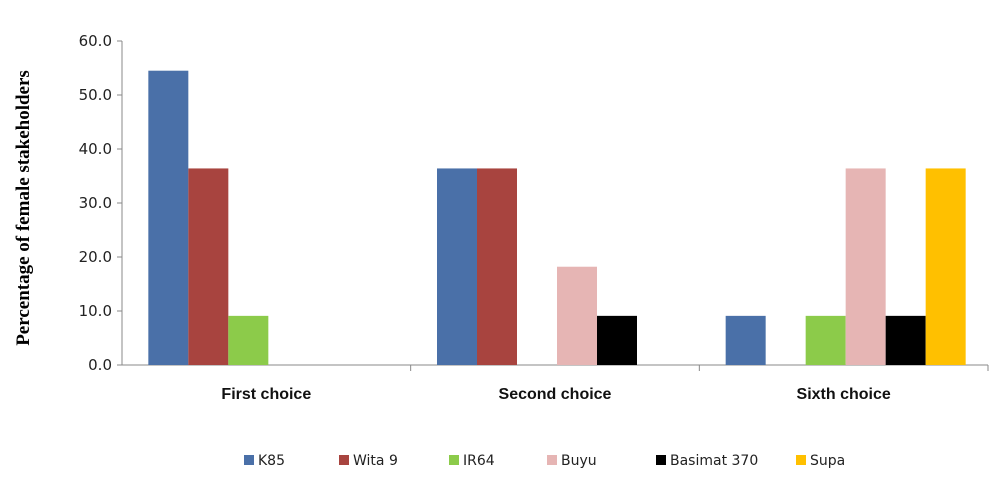 This screenshot has width=1005, height=478. What do you see at coordinates (95, 311) in the screenshot?
I see `y-tick-label: 10.0` at bounding box center [95, 311].